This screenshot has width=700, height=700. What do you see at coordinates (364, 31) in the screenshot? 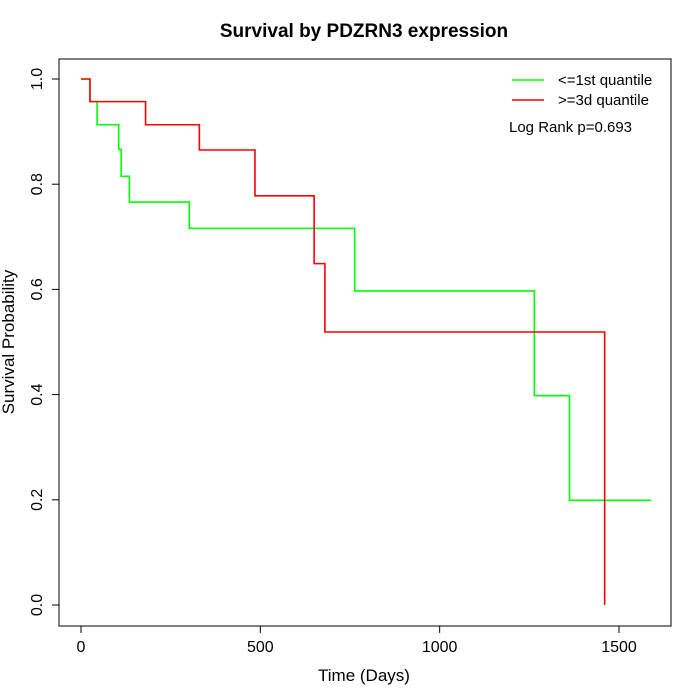
I see `chart-title: Survival by PDZRN3 expression` at bounding box center [364, 31].